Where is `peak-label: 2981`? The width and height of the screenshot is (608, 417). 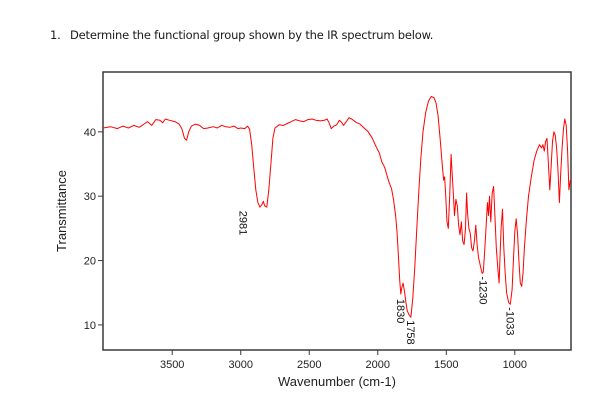 peak-label: 2981 is located at coordinates (242, 223).